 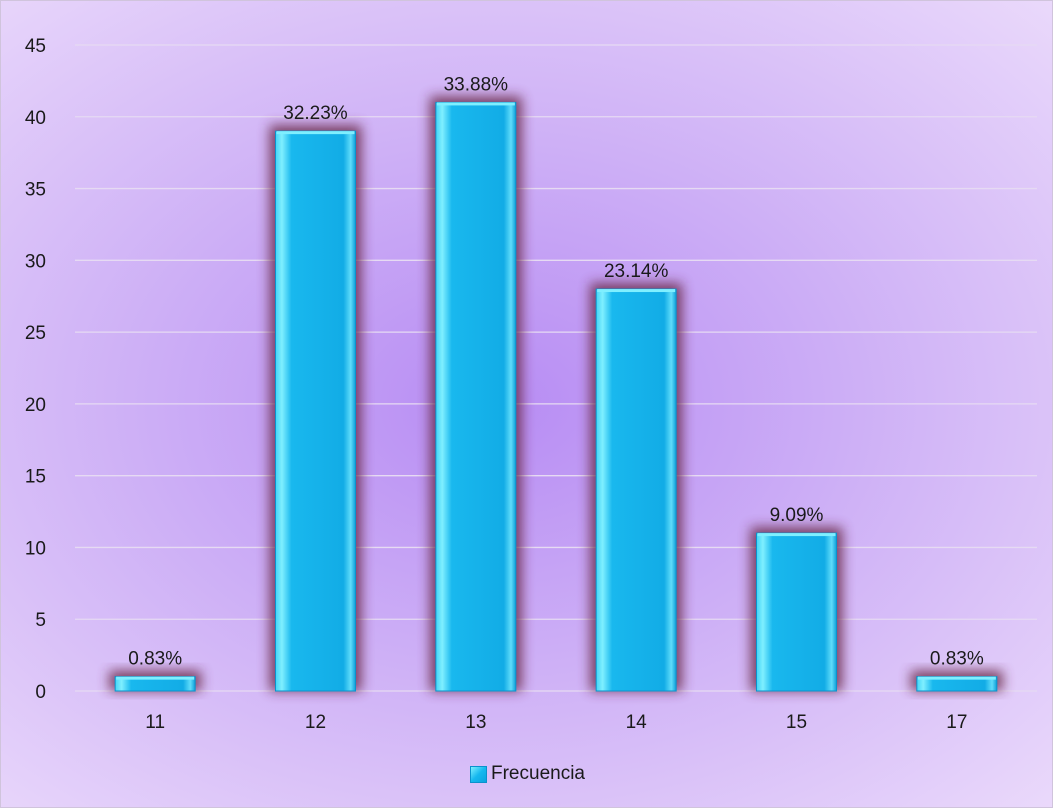 What do you see at coordinates (556, 722) in the screenshot?
I see `x-axis-ticks: 11 12 13 14 15 17` at bounding box center [556, 722].